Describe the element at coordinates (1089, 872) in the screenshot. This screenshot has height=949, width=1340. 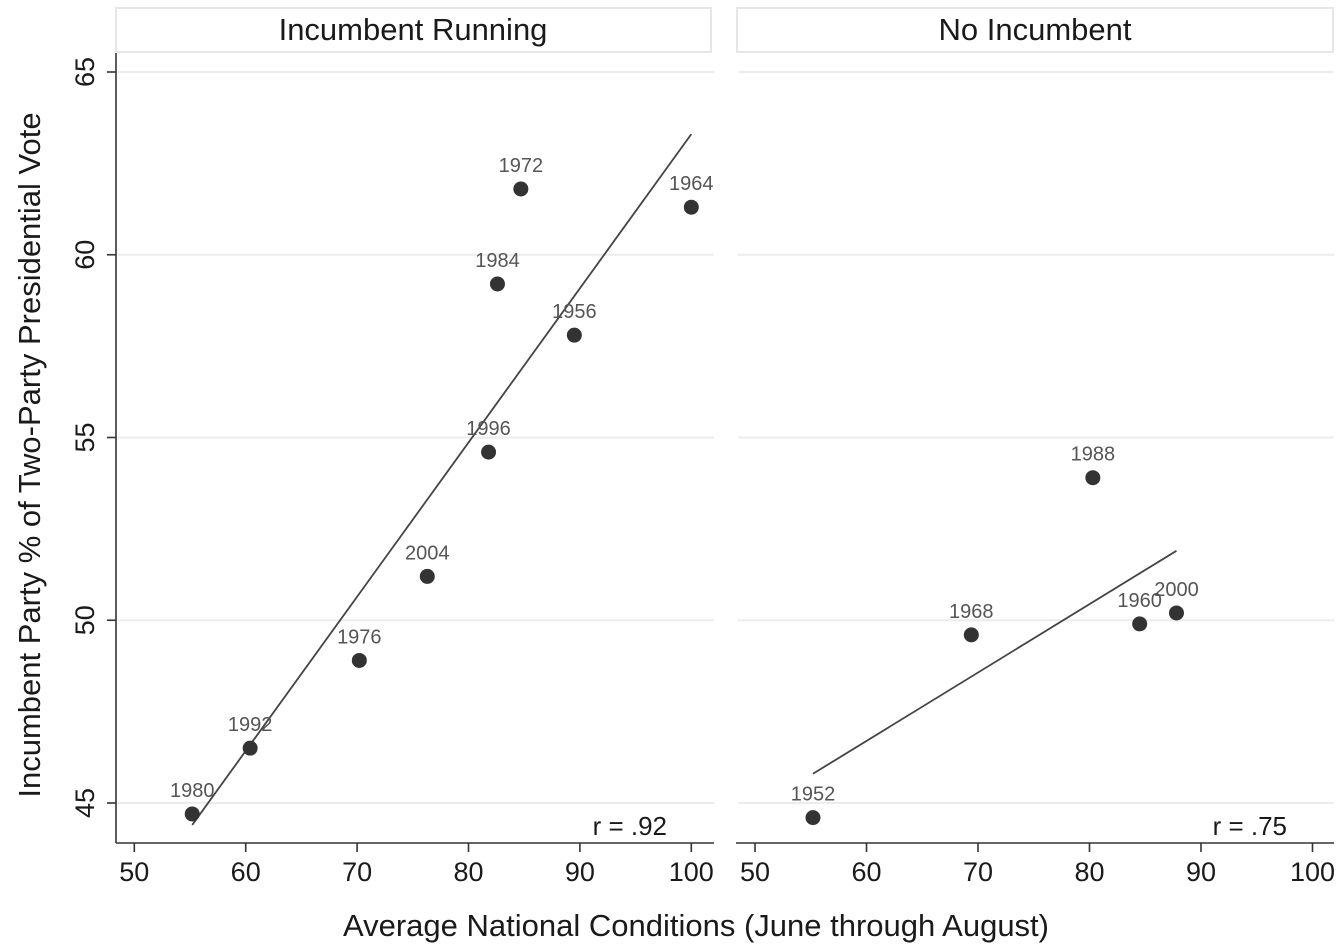
I see `x-tick-label-right-80: 80` at that location.